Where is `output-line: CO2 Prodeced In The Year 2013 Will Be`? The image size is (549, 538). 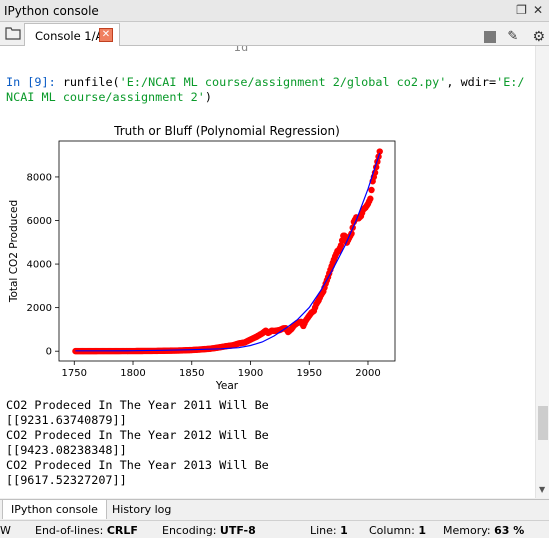
output-line: CO2 Prodeced In The Year 2013 Will Be is located at coordinates (137, 465).